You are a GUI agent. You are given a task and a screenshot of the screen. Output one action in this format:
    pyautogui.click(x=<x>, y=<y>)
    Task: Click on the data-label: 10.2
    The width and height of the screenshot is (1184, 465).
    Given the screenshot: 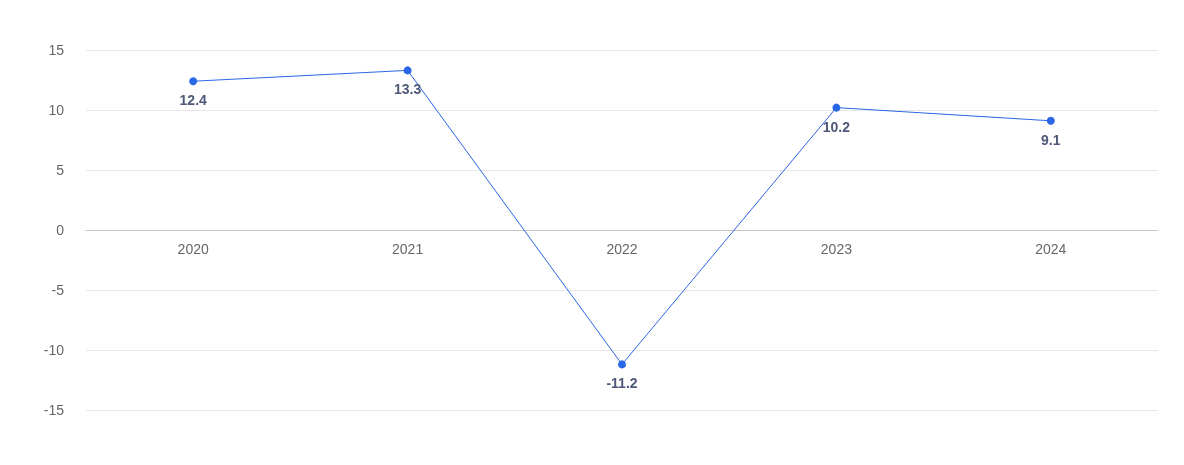 What is the action you would take?
    pyautogui.click(x=836, y=126)
    